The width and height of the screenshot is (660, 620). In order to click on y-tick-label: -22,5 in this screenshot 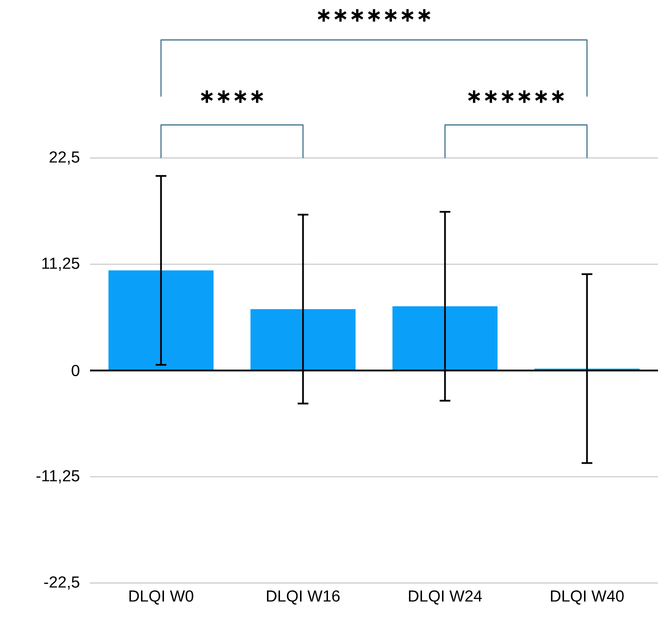, I will do `click(62, 583)`.